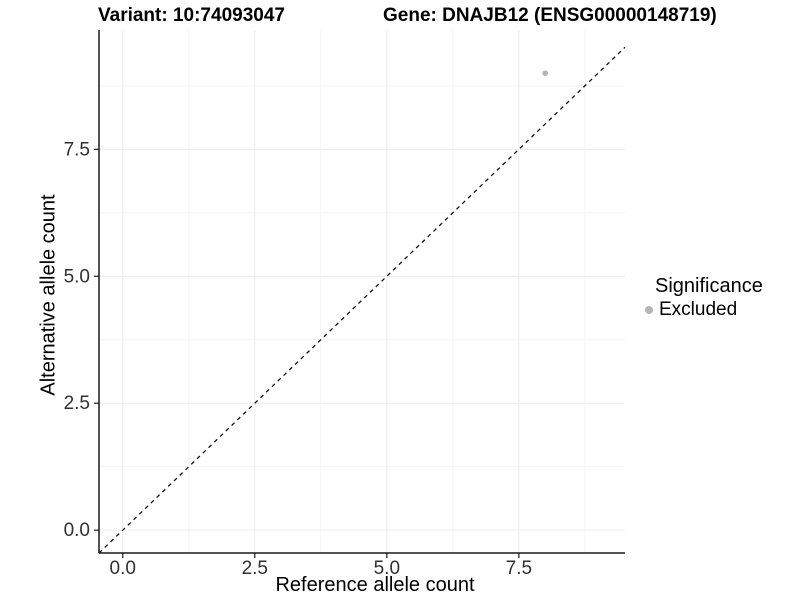 The image size is (800, 600). What do you see at coordinates (77, 276) in the screenshot?
I see `y-tick-label: 5.0` at bounding box center [77, 276].